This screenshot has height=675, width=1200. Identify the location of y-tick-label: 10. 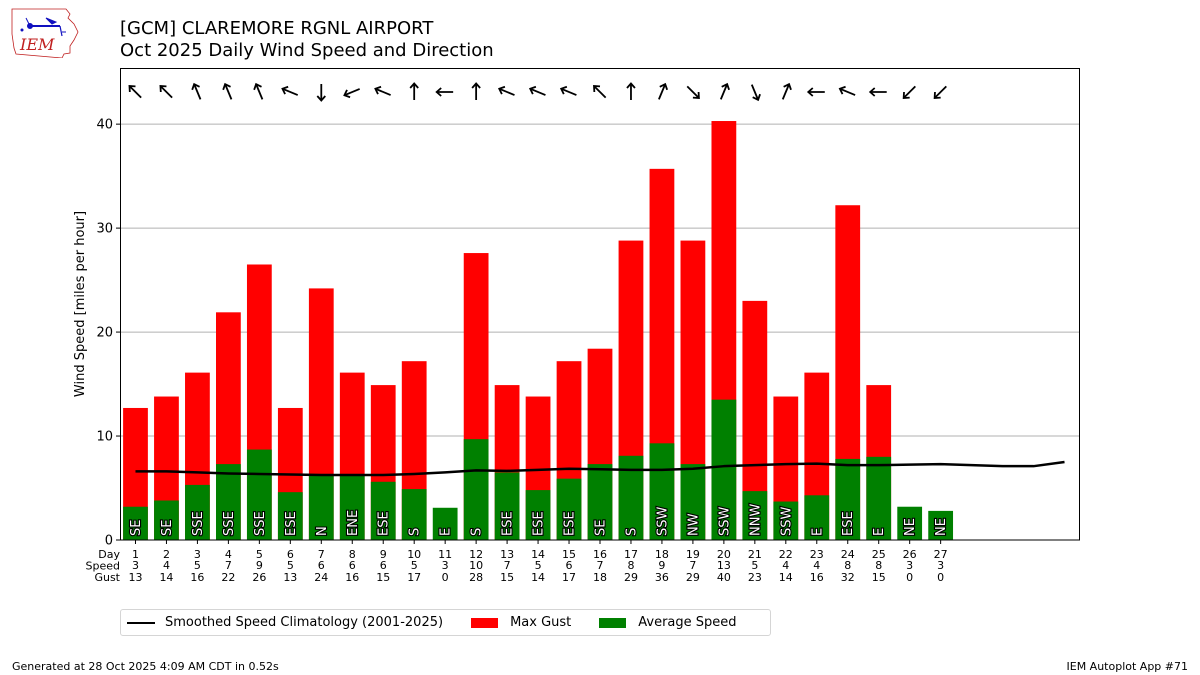
(104, 437).